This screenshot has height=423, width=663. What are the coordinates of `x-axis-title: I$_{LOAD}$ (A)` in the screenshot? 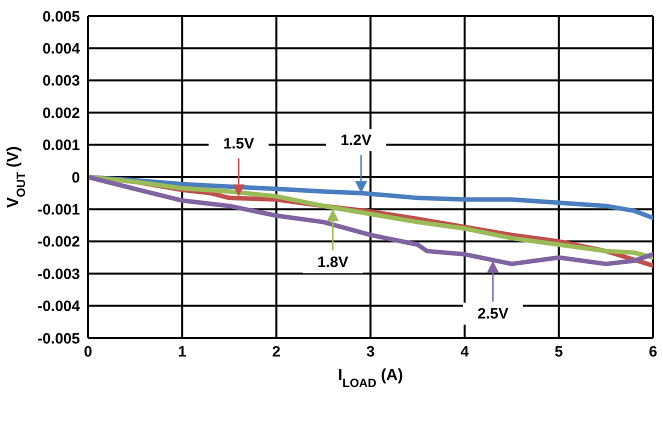 It's located at (371, 378).